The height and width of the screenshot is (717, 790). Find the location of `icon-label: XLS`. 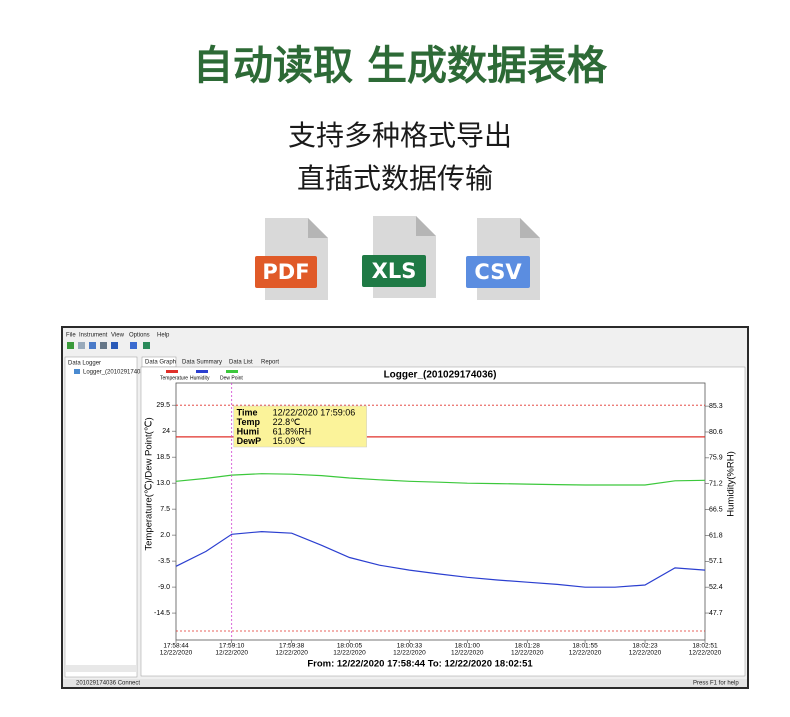

icon-label: XLS is located at coordinates (394, 271).